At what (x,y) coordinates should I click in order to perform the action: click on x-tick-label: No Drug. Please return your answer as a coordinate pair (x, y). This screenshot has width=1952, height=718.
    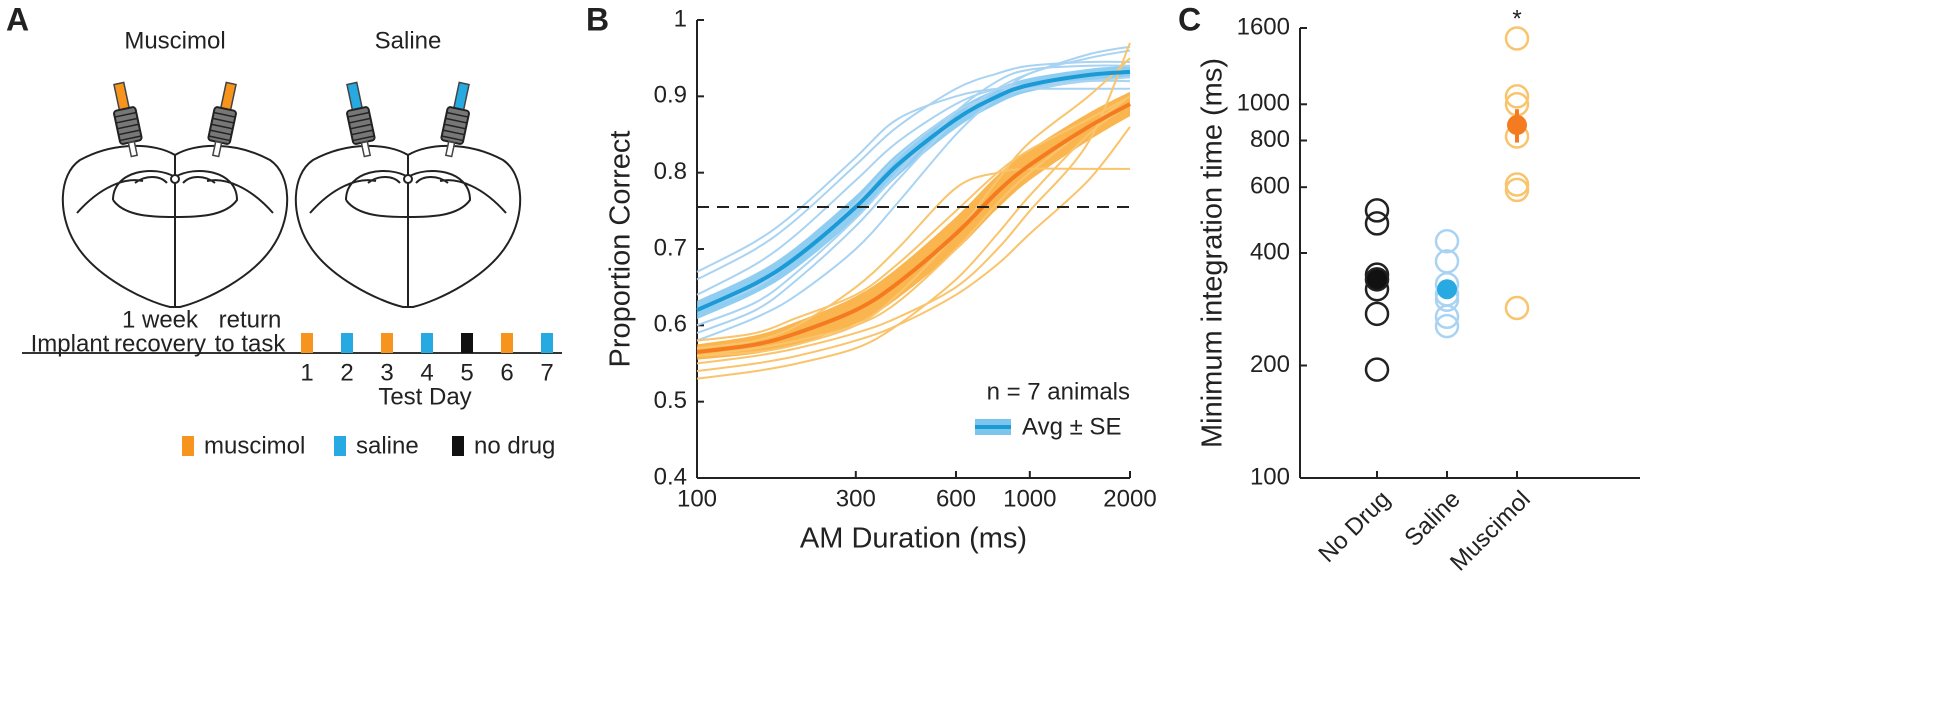
    Looking at the image, I should click on (1354, 527).